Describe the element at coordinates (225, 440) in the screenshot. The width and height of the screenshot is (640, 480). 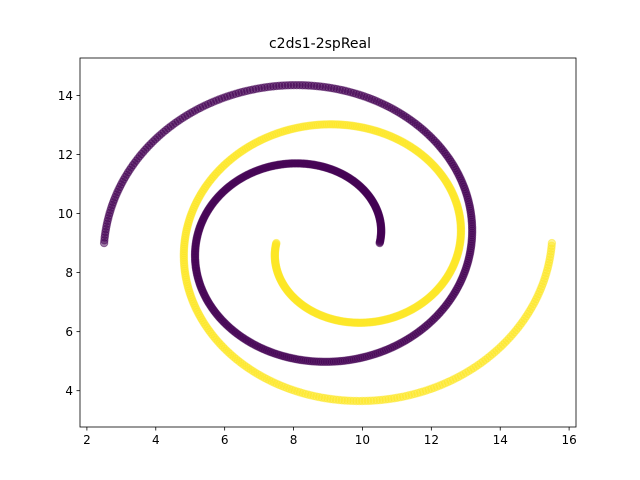
I see `x-tick-label: 6` at that location.